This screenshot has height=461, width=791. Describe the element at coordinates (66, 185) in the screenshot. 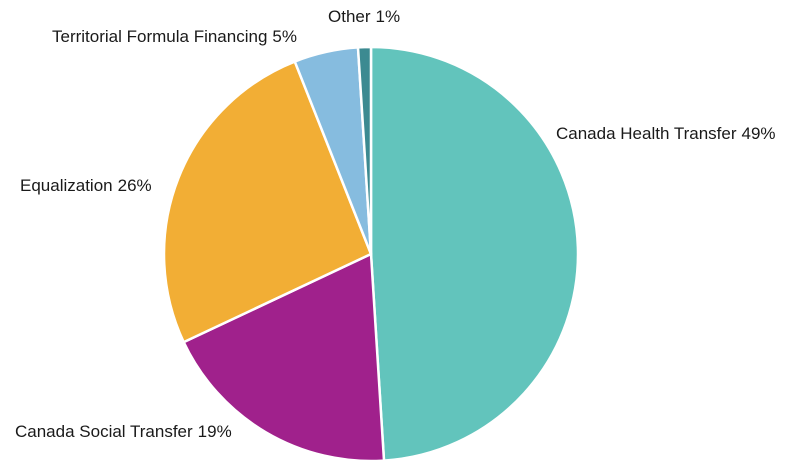

I see `slice-label-name: Equalization` at that location.